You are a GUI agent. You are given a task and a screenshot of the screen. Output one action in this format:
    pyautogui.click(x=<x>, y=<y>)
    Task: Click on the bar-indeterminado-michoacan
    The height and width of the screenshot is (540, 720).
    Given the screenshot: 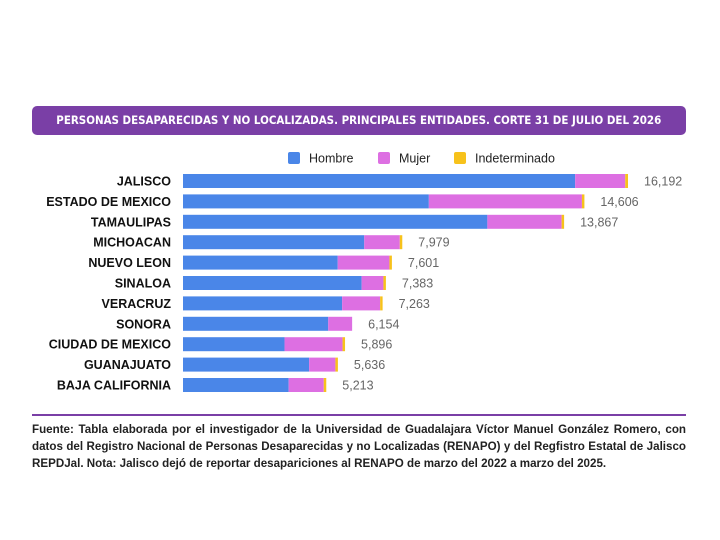 What is the action you would take?
    pyautogui.click(x=401, y=242)
    